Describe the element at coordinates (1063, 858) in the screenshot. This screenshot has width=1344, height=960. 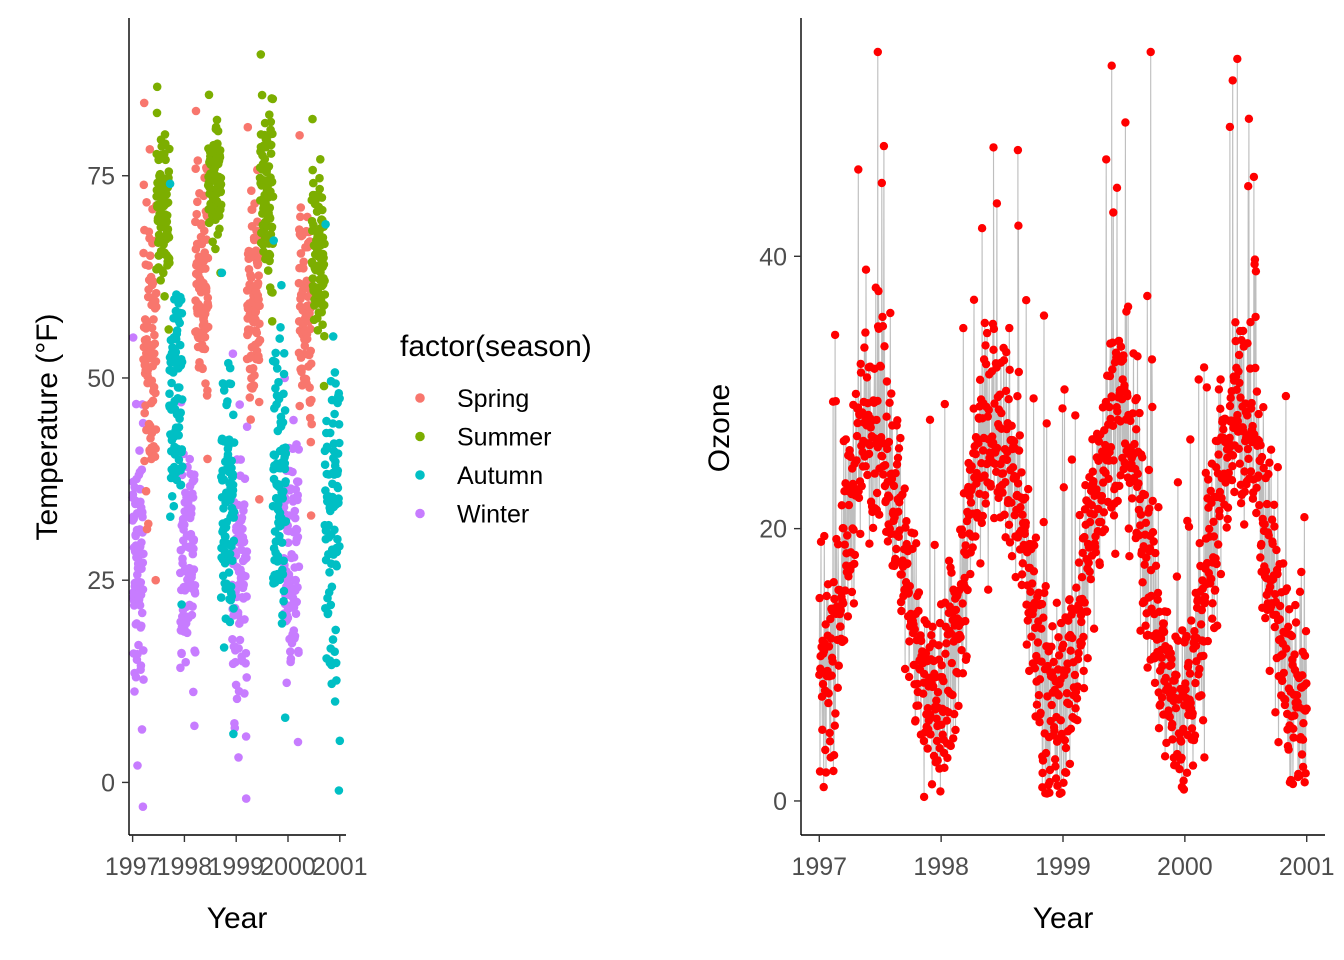
I see `ozone-x-ticks: 1997 1998 1999 2000 2001` at that location.